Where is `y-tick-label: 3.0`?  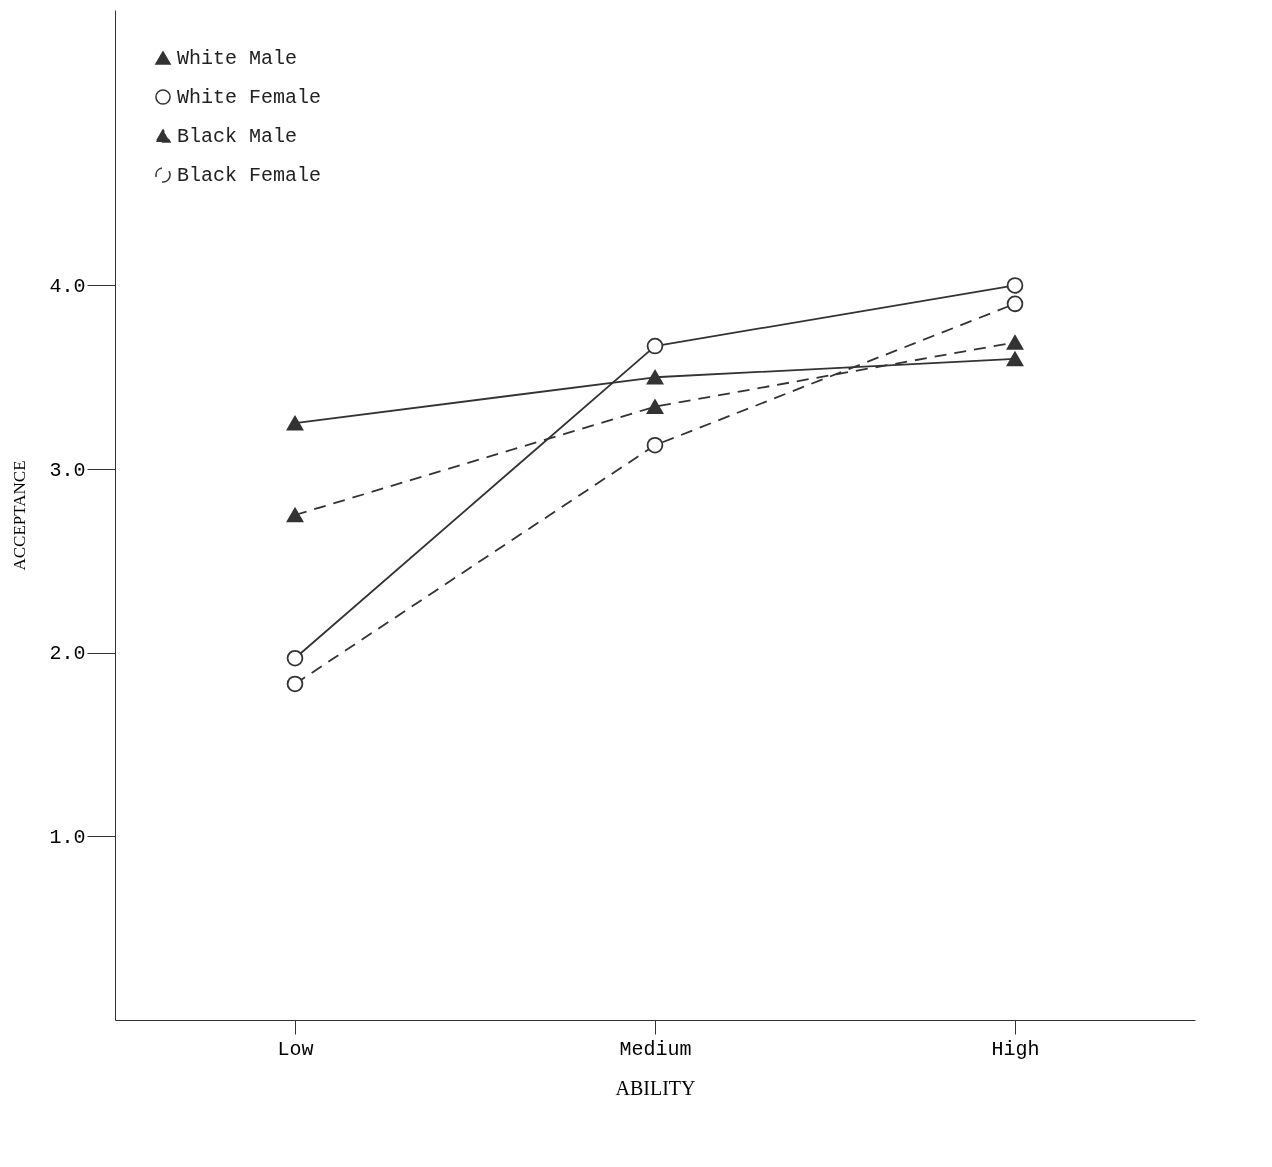 y-tick-label: 3.0 is located at coordinates (67, 470).